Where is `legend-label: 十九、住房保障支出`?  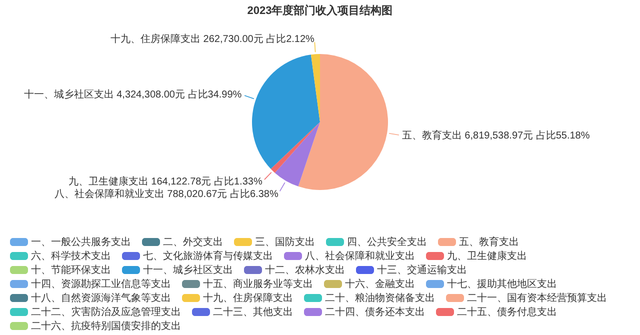
legend-label: 十九、住房保障支出 is located at coordinates (248, 298).